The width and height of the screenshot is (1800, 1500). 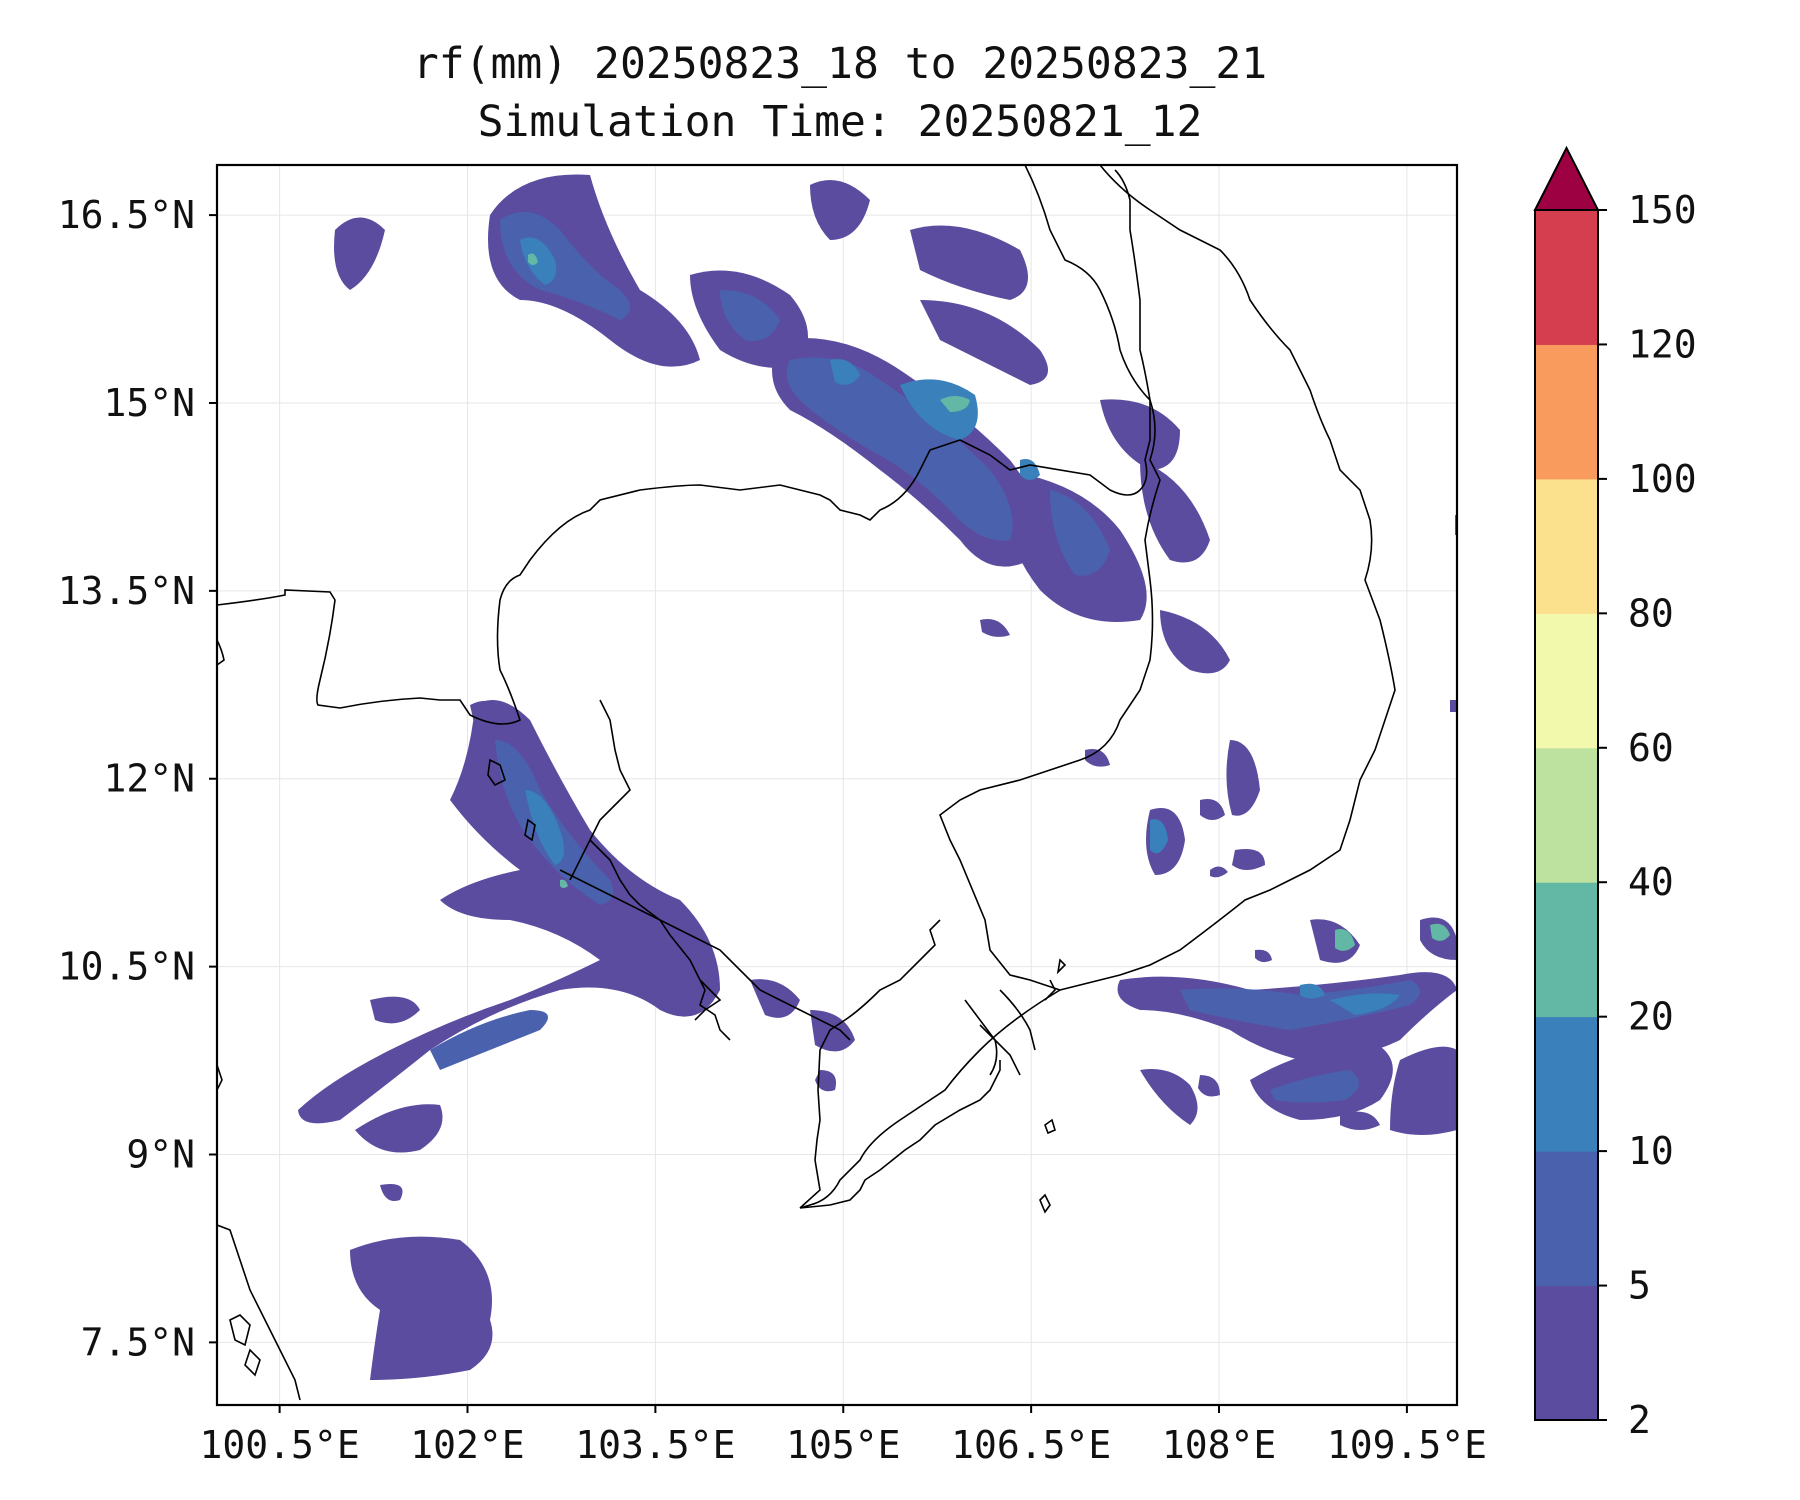 I want to click on lon-tick-label: 108°E, so click(x=1219, y=1445).